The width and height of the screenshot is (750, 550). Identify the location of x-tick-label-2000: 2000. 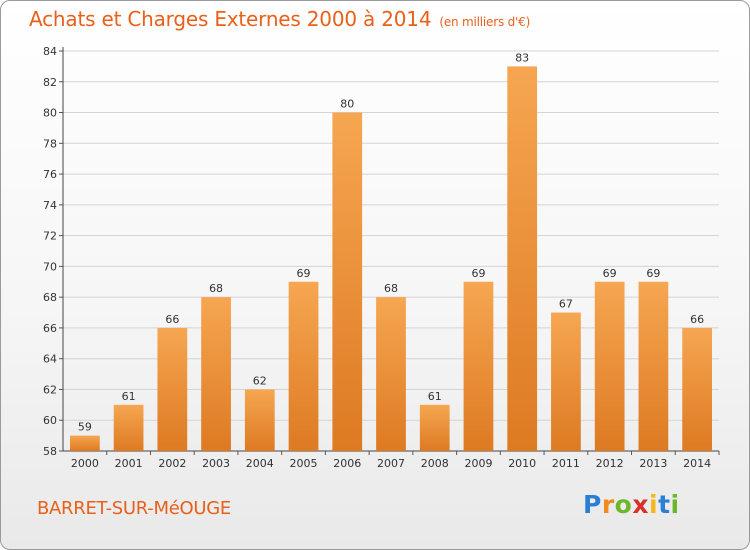
(85, 463).